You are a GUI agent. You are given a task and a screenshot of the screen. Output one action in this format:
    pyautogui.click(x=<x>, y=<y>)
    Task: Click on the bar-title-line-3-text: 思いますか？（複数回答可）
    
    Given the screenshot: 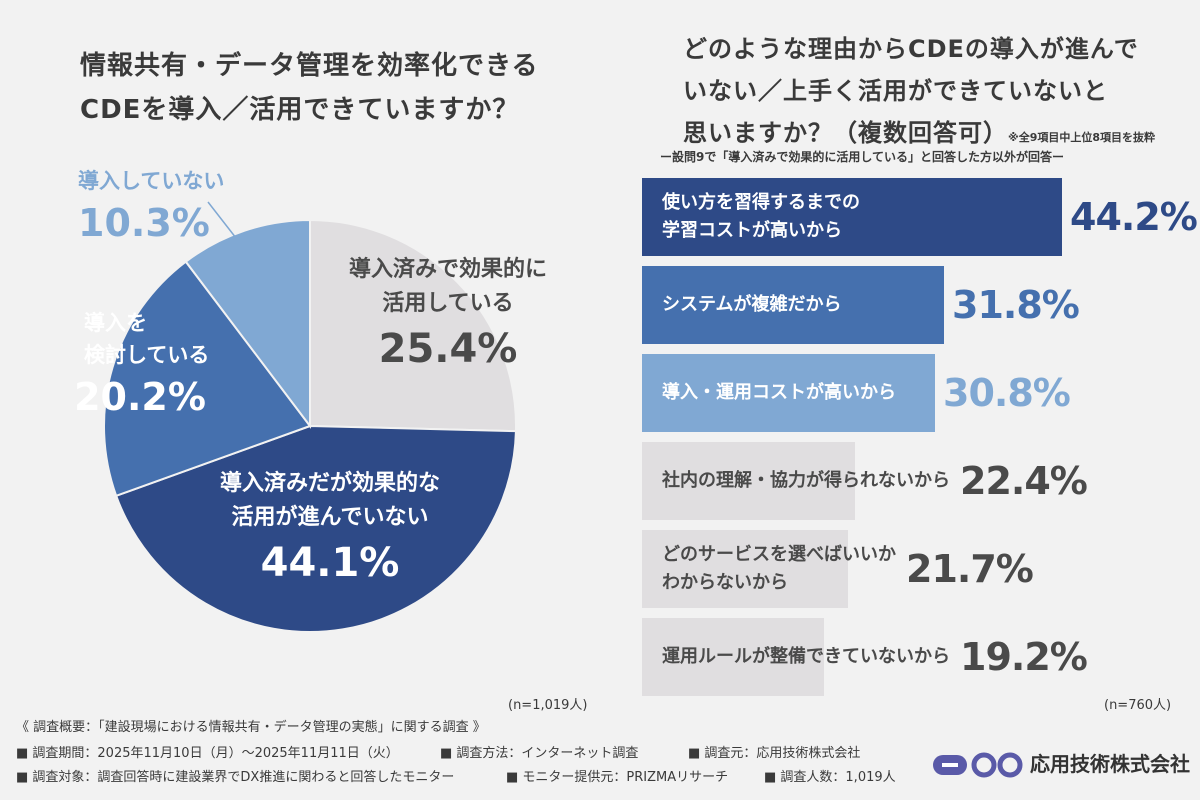 What is the action you would take?
    pyautogui.click(x=845, y=133)
    